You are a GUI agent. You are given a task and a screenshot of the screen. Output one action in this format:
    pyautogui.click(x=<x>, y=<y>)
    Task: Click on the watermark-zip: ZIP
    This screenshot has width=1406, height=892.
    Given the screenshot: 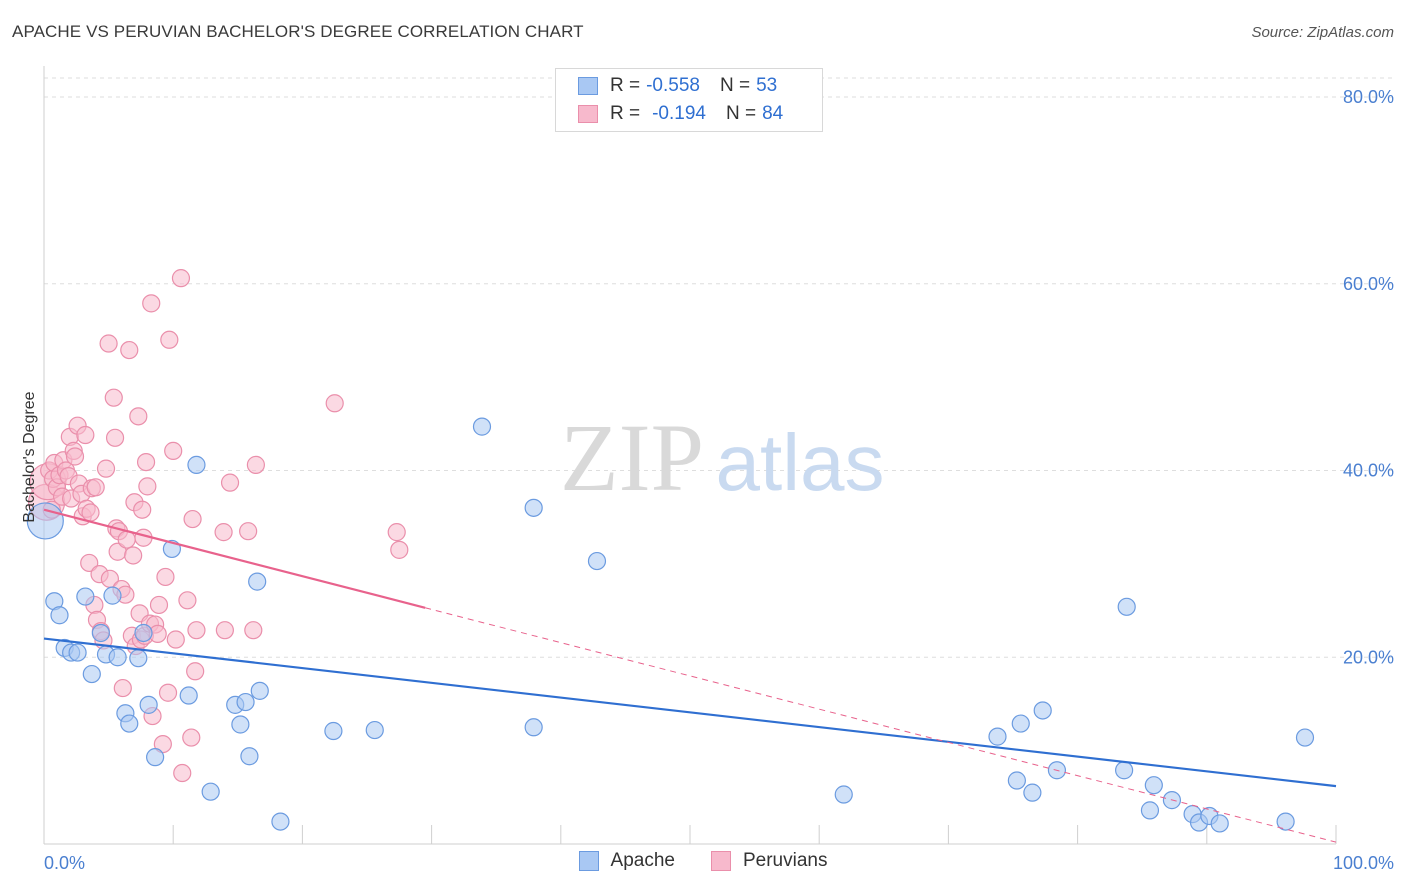 What is the action you would take?
    pyautogui.click(x=632, y=457)
    